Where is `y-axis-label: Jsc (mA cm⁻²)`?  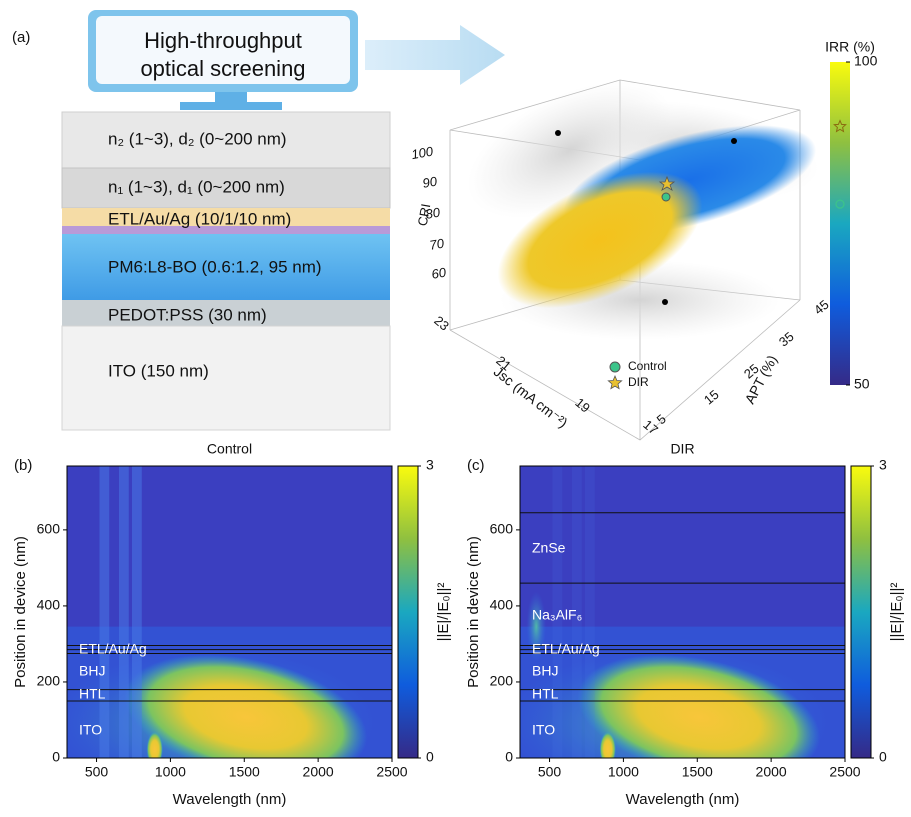
y-axis-label: Jsc (mA cm⁻²) is located at coordinates (531, 396).